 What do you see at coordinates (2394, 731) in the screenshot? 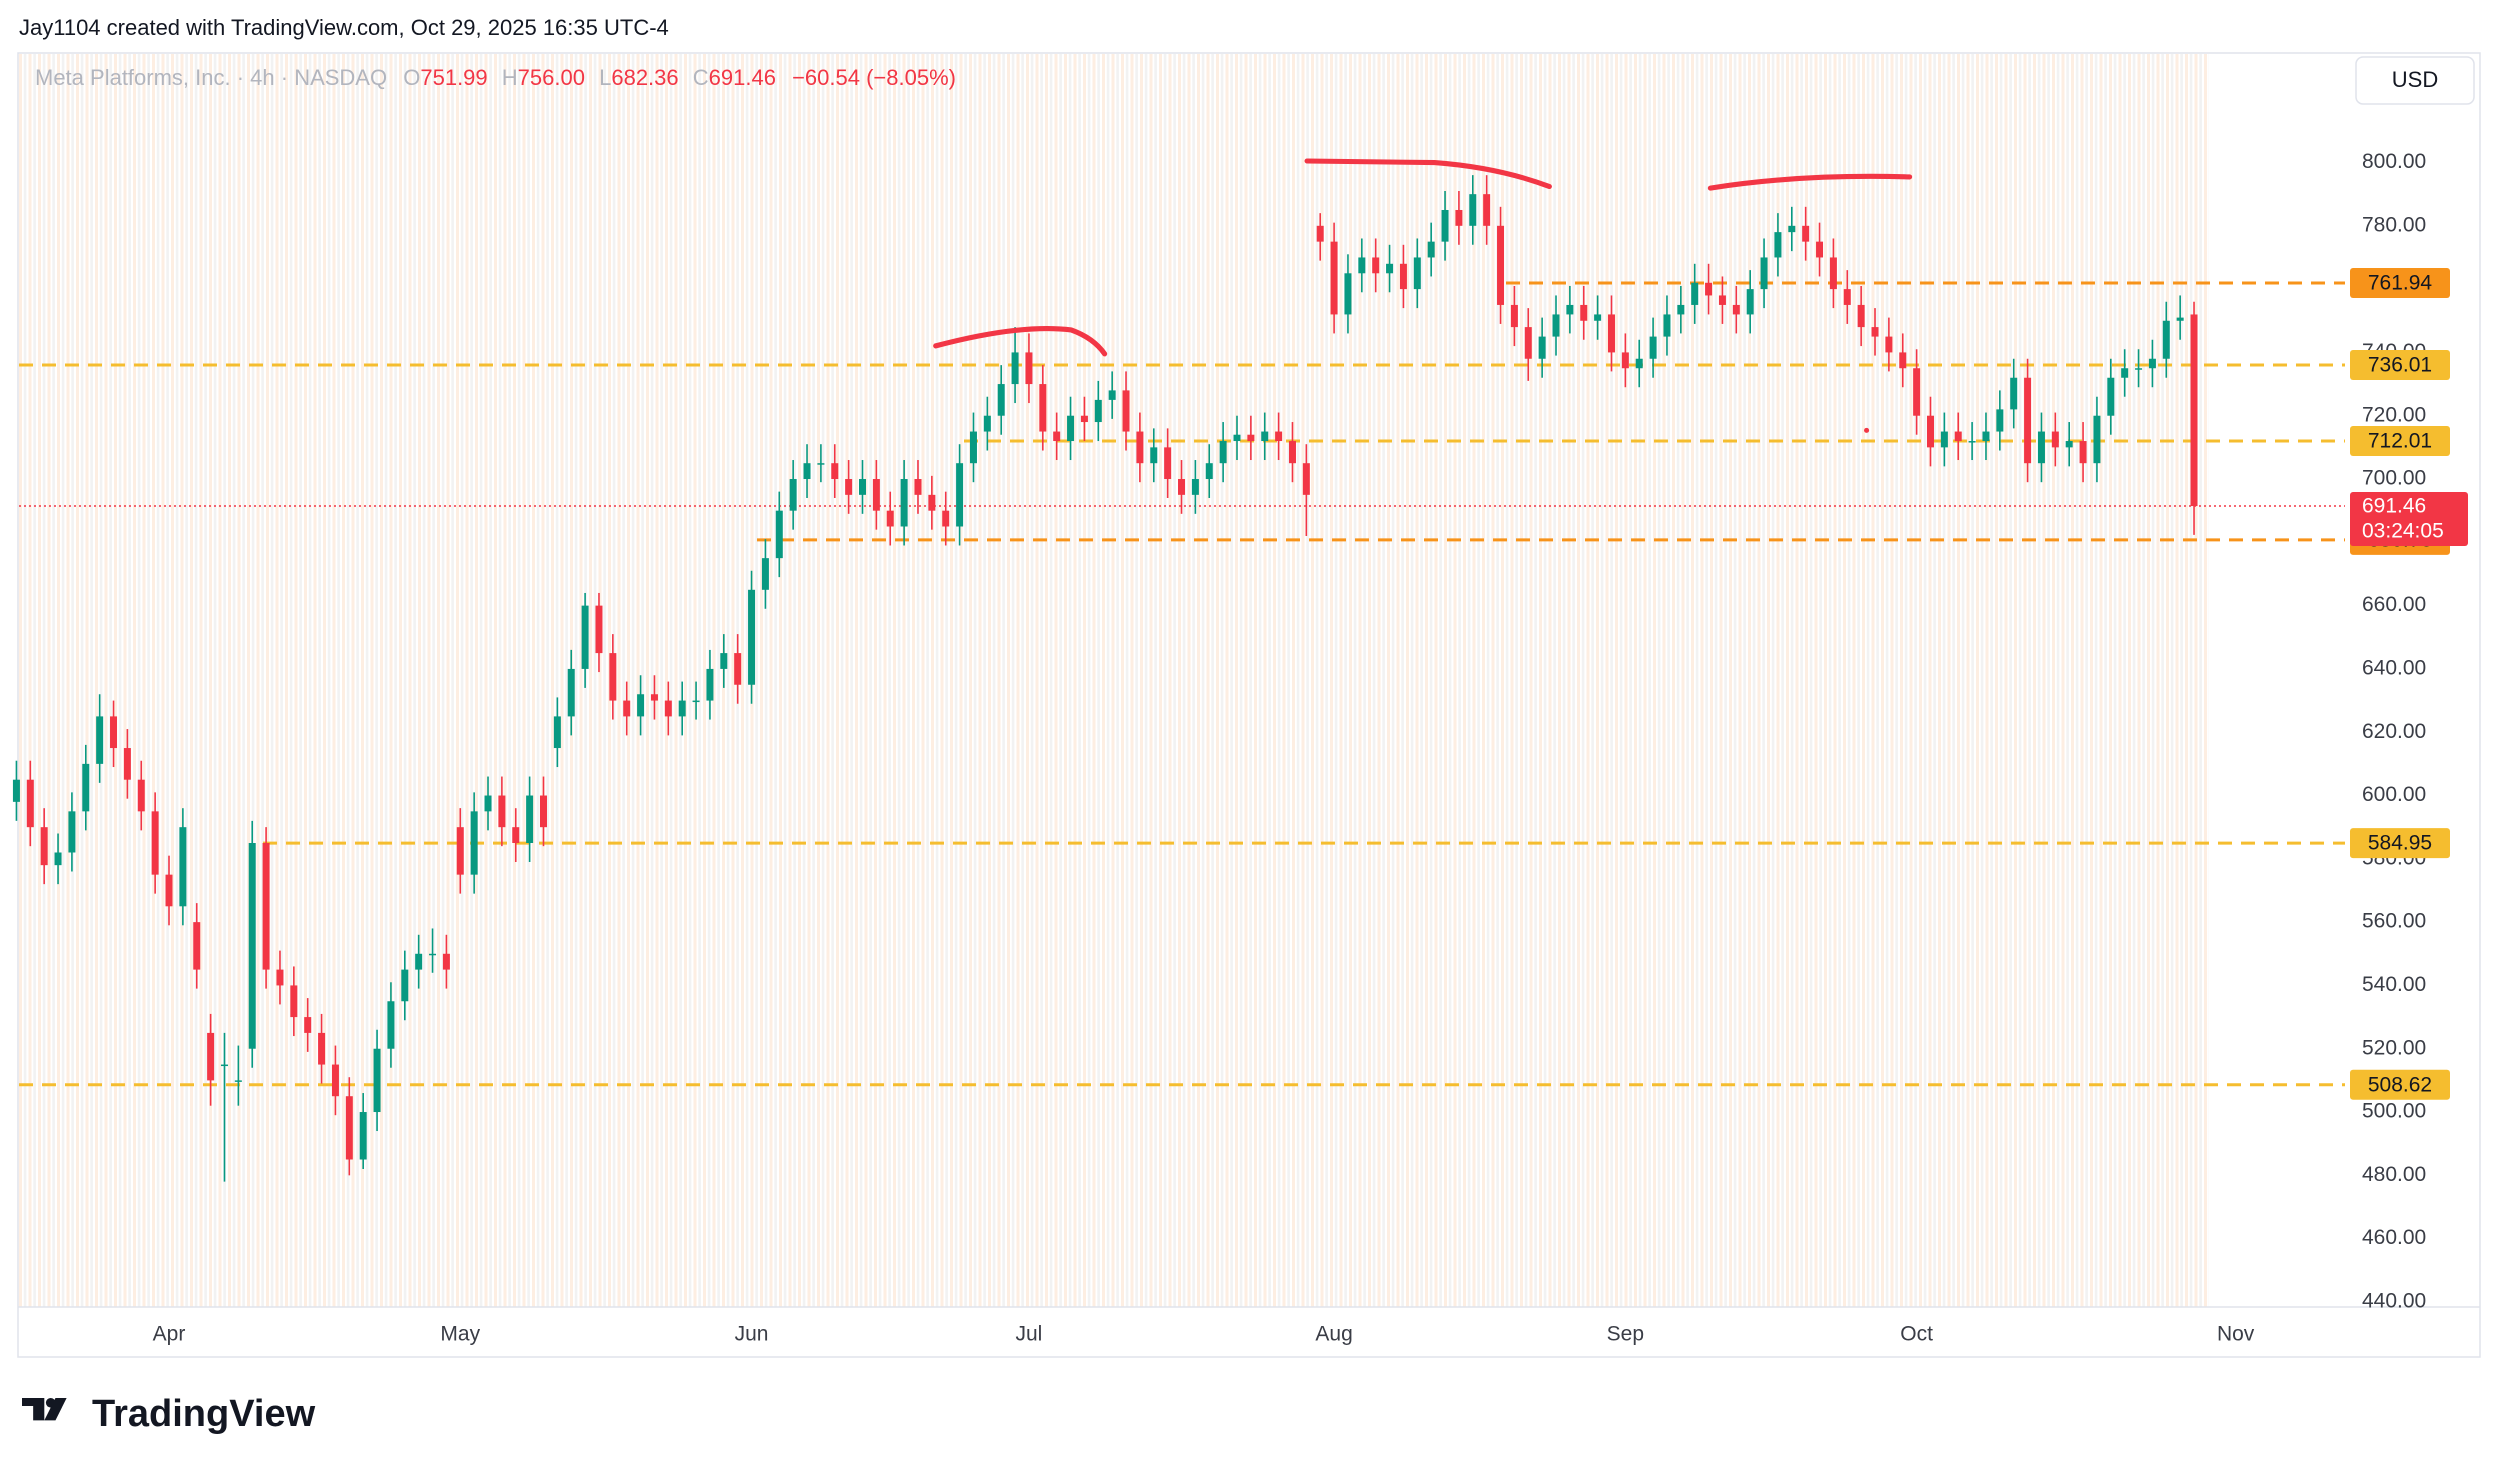
I see `y-tick-label: 620.00` at bounding box center [2394, 731].